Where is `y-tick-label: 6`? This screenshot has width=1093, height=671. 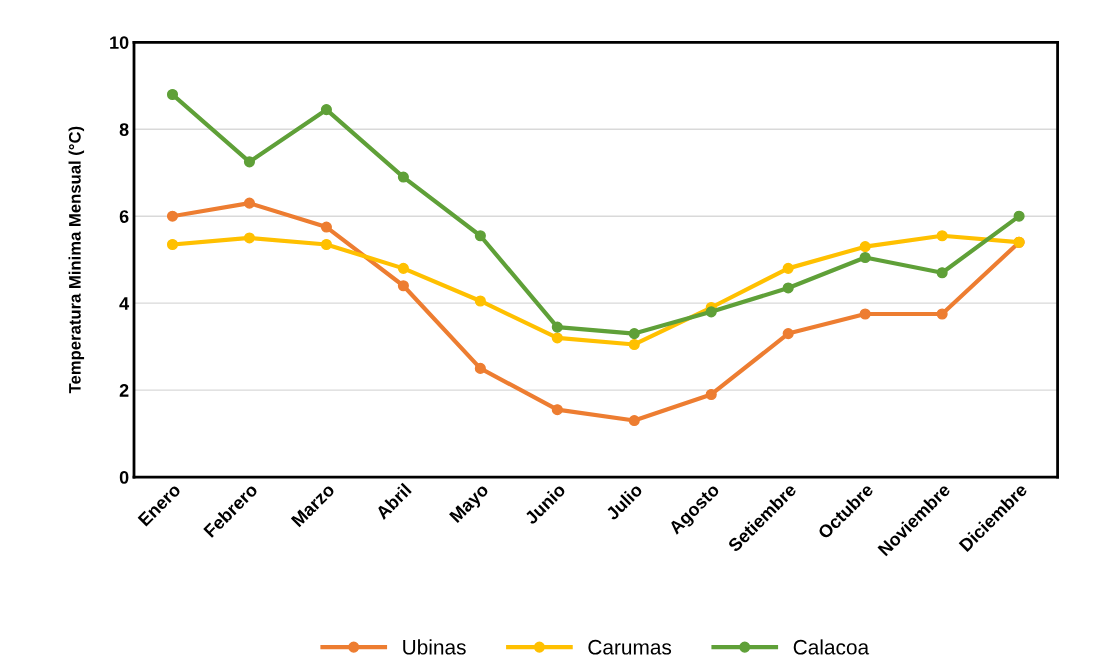 y-tick-label: 6 is located at coordinates (124, 216).